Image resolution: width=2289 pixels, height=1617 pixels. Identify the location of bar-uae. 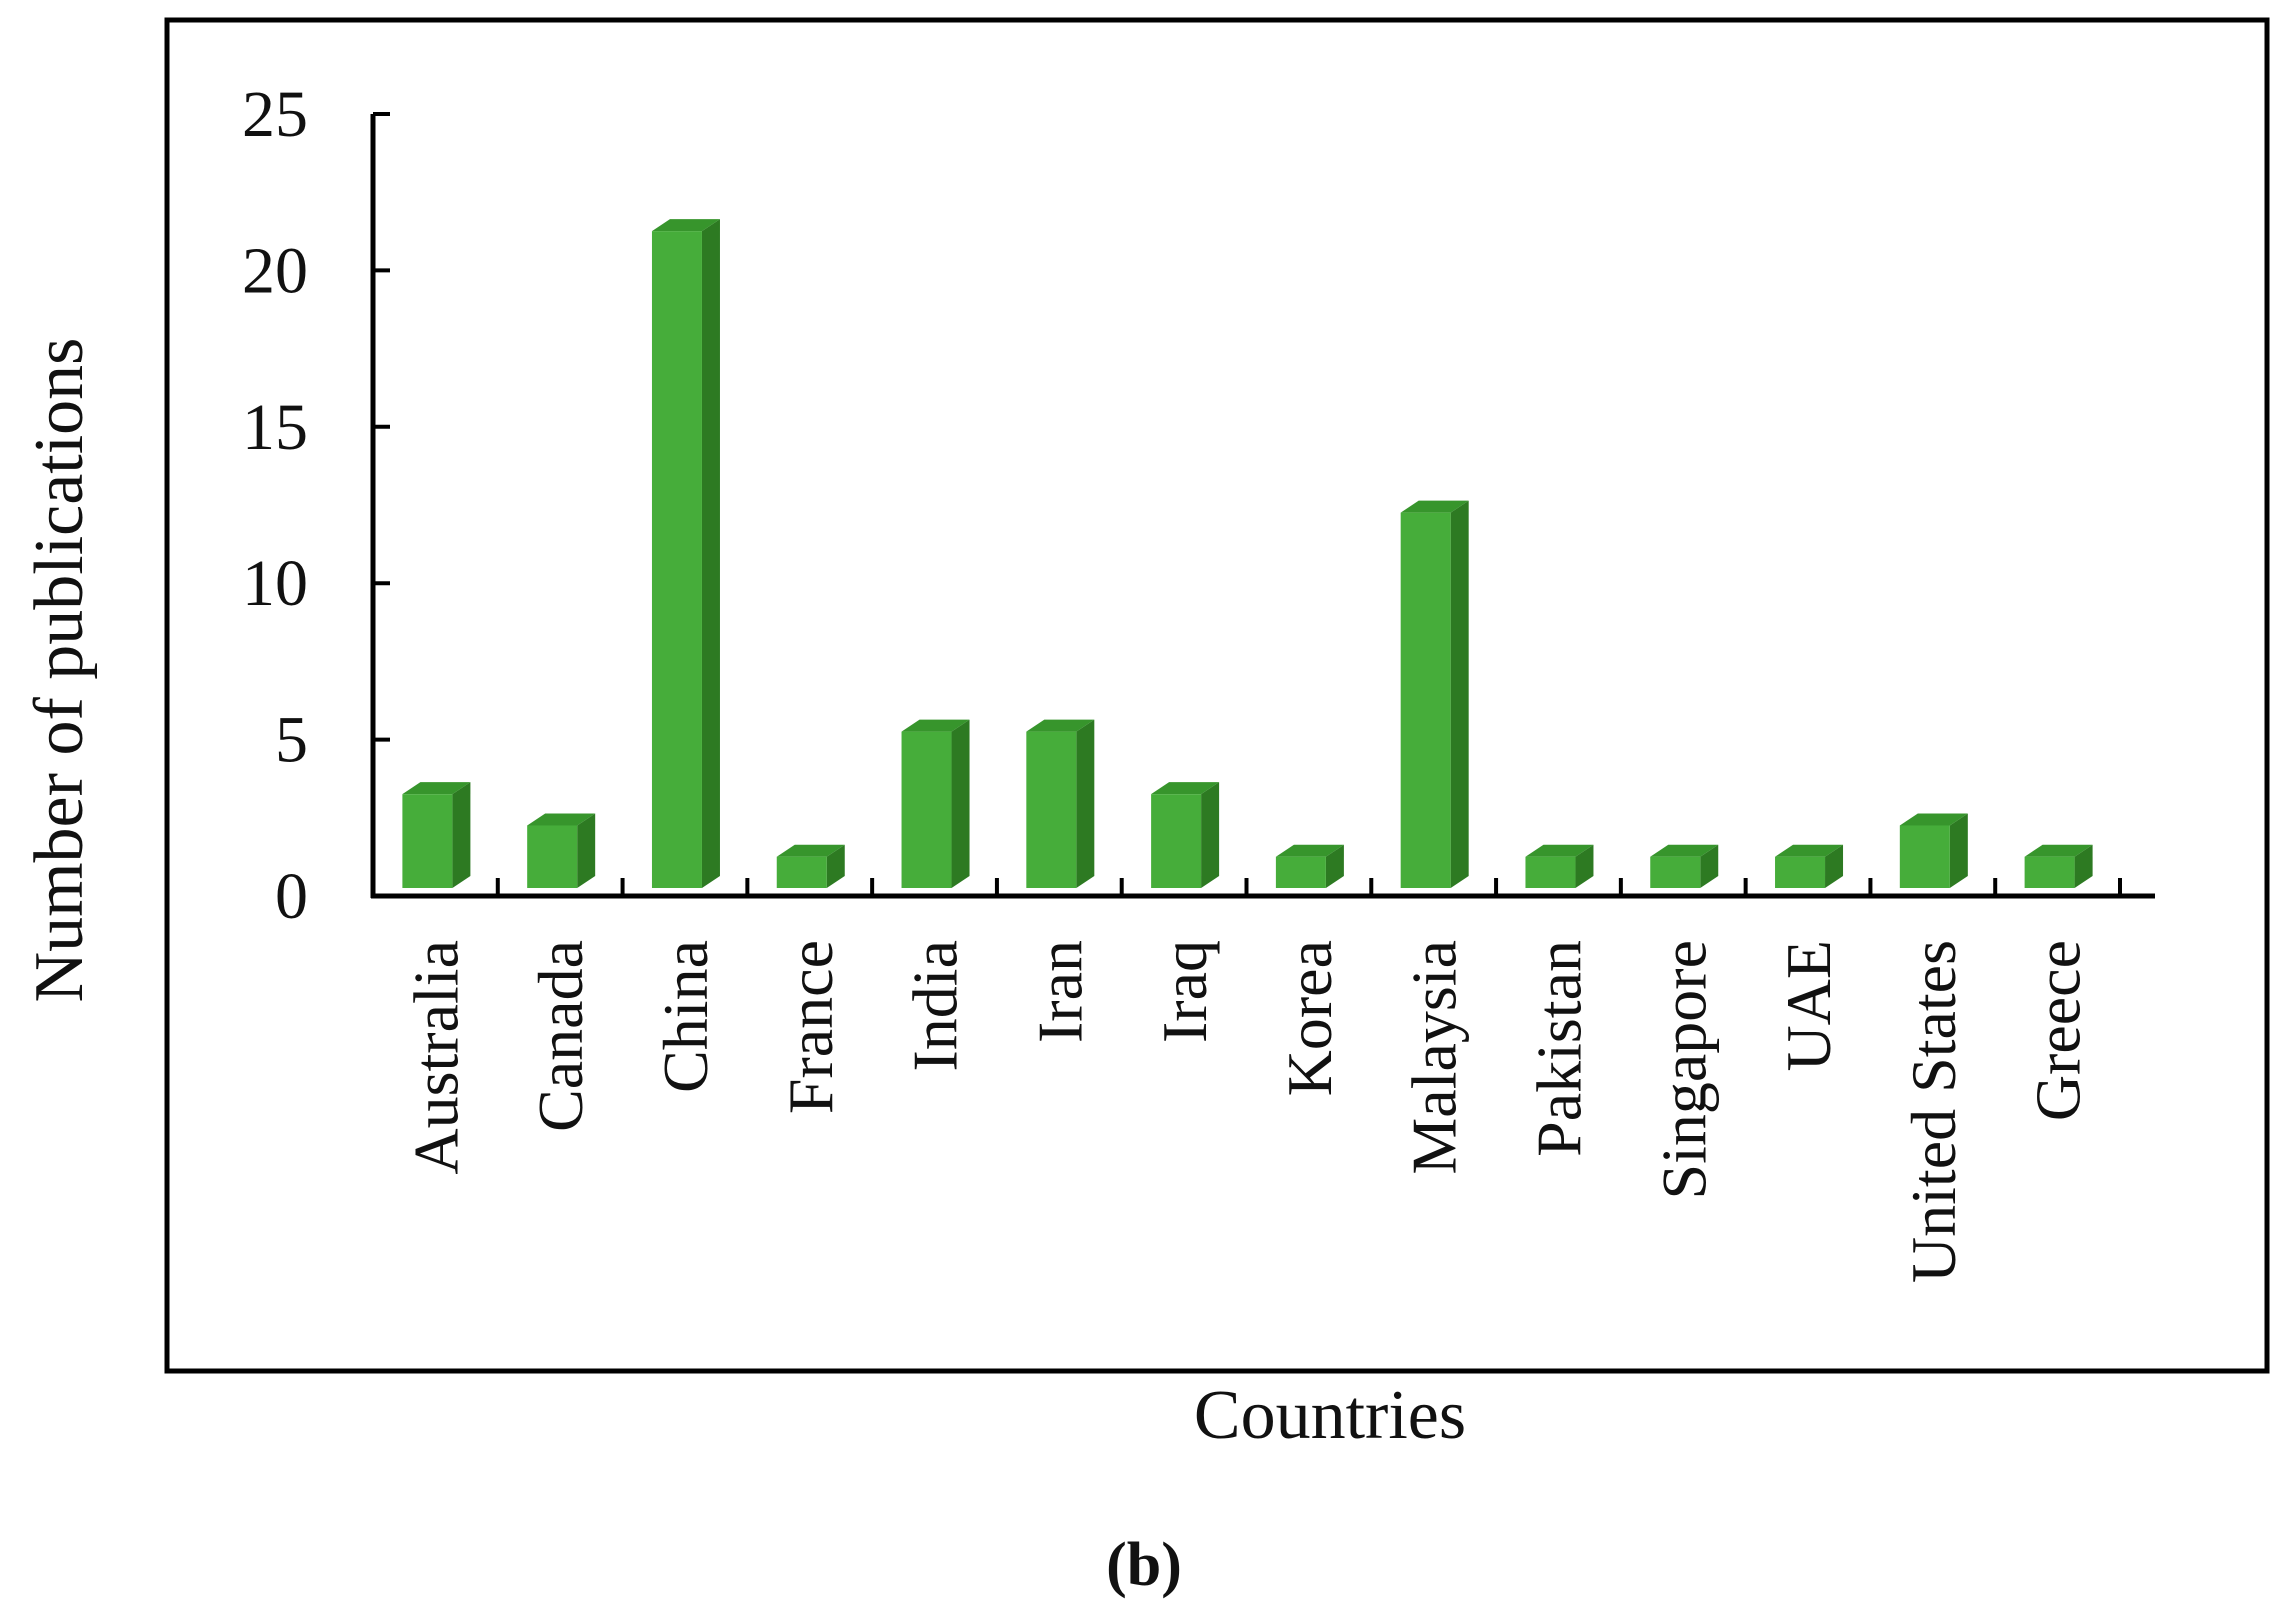
(1809, 866).